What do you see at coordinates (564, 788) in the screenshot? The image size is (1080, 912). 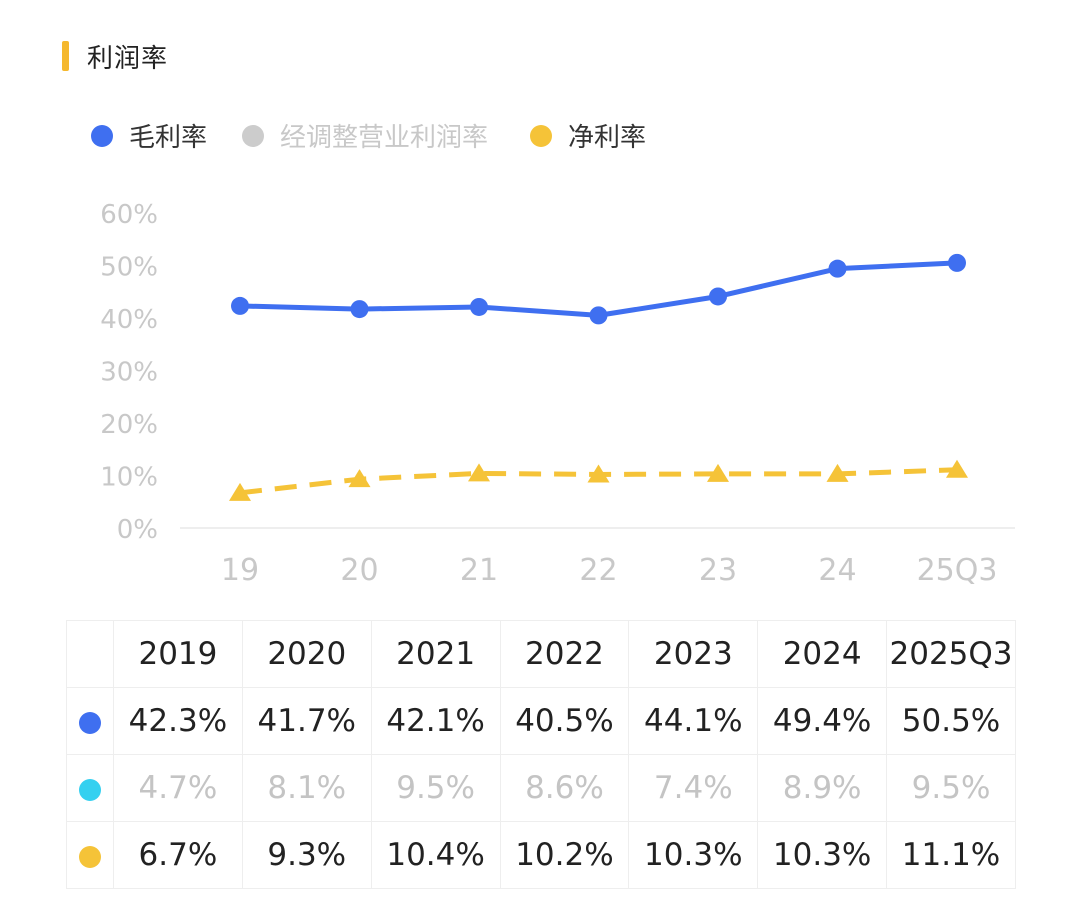 I see `table-cell: 8.6%` at bounding box center [564, 788].